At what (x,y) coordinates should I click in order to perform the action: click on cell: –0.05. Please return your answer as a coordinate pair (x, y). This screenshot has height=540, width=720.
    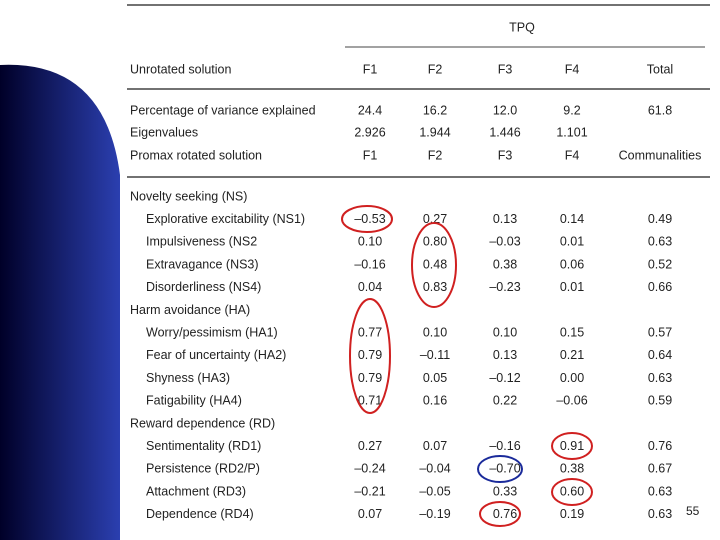
    Looking at the image, I should click on (434, 491).